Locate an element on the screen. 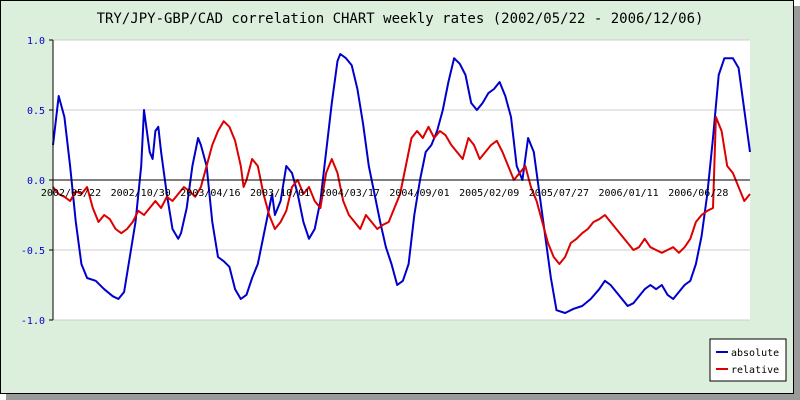  y-axis-ticks: 1.0 0.5 0.0 -0.5 -1.0 is located at coordinates (37, 181).